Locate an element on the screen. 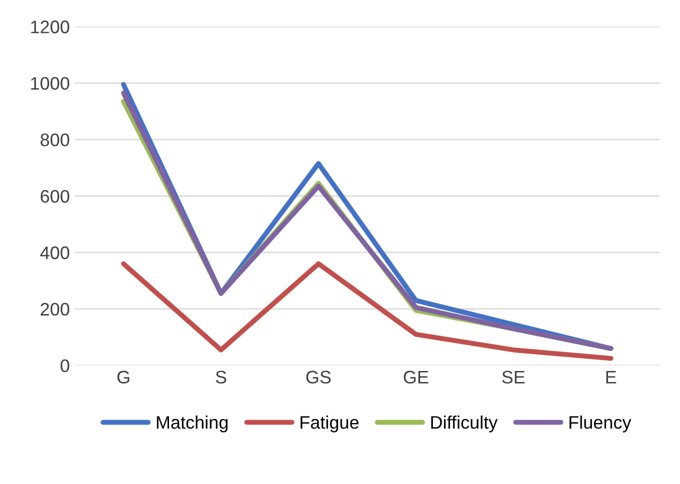 The width and height of the screenshot is (680, 484). x-tick-label: GS is located at coordinates (318, 377).